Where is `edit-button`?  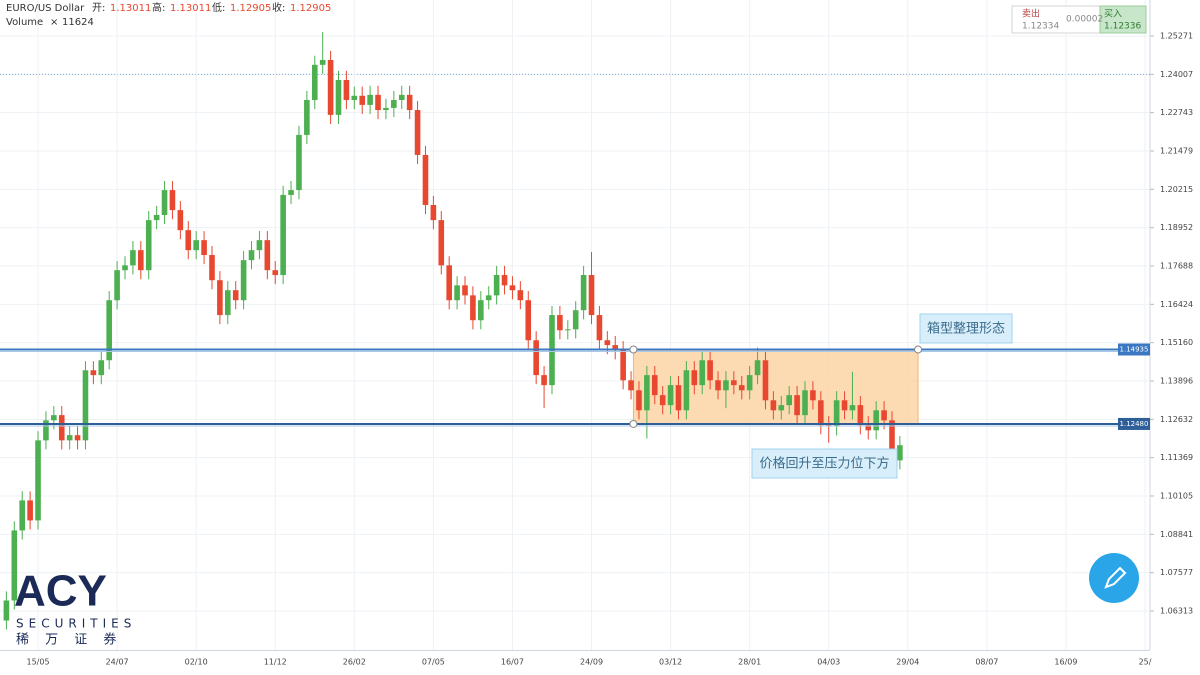 edit-button is located at coordinates (1114, 578).